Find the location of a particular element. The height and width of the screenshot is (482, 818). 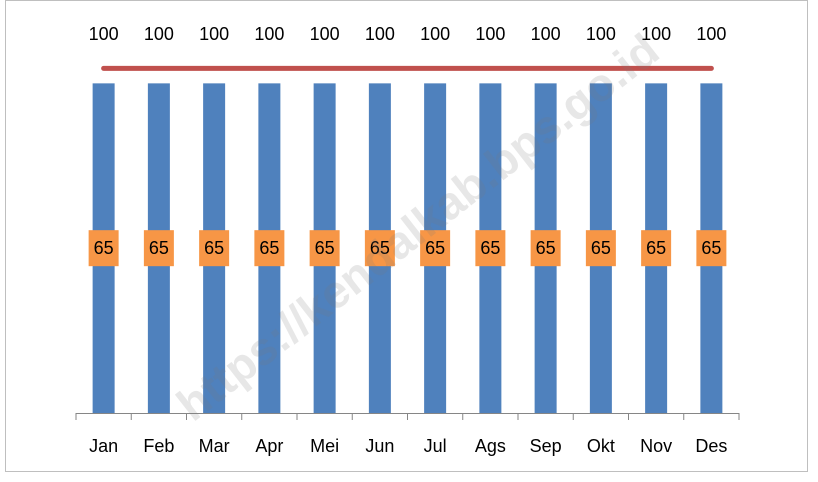

x-tick-label: Okt is located at coordinates (601, 446).